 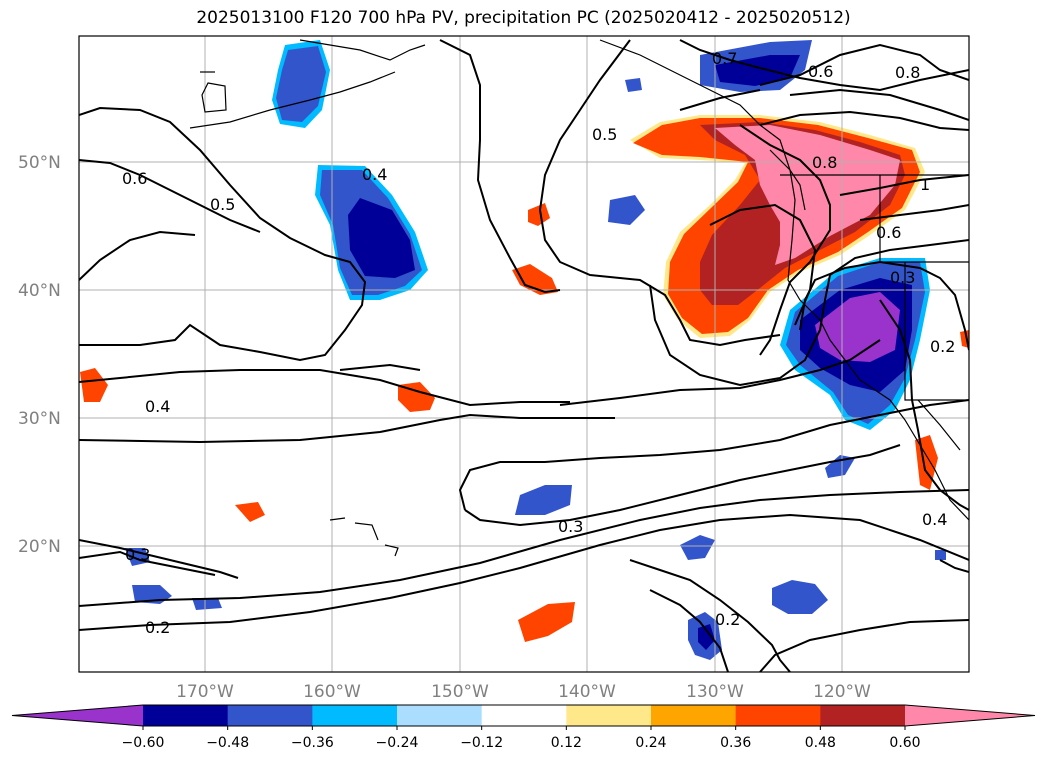 What do you see at coordinates (587, 692) in the screenshot?
I see `lon-label: 140°W` at bounding box center [587, 692].